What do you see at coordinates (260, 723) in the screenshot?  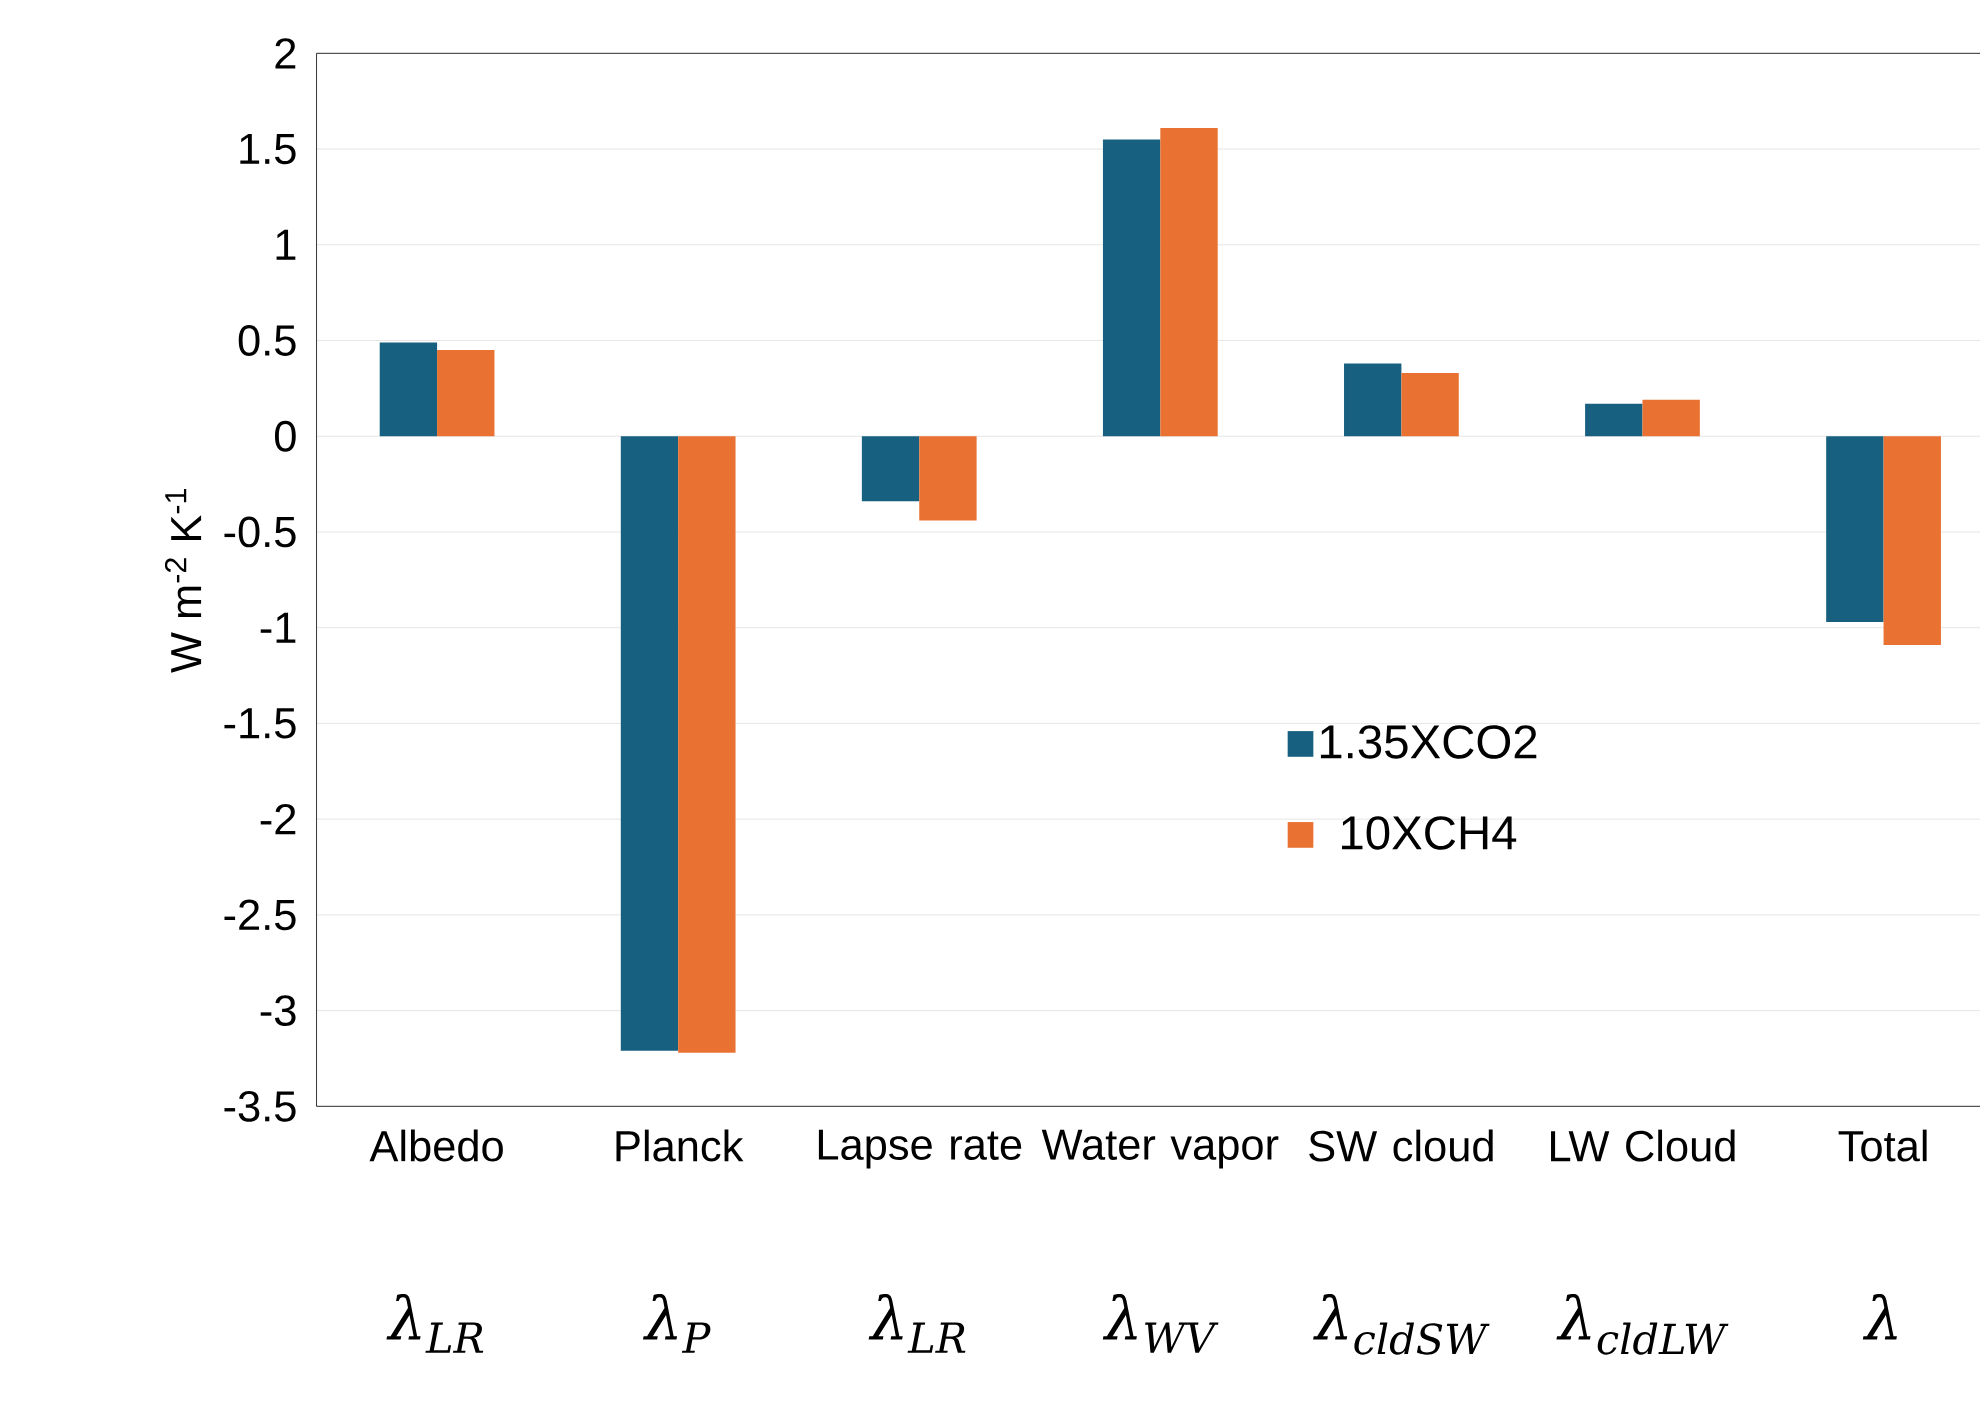 I see `y-tick-label: -1.5` at bounding box center [260, 723].